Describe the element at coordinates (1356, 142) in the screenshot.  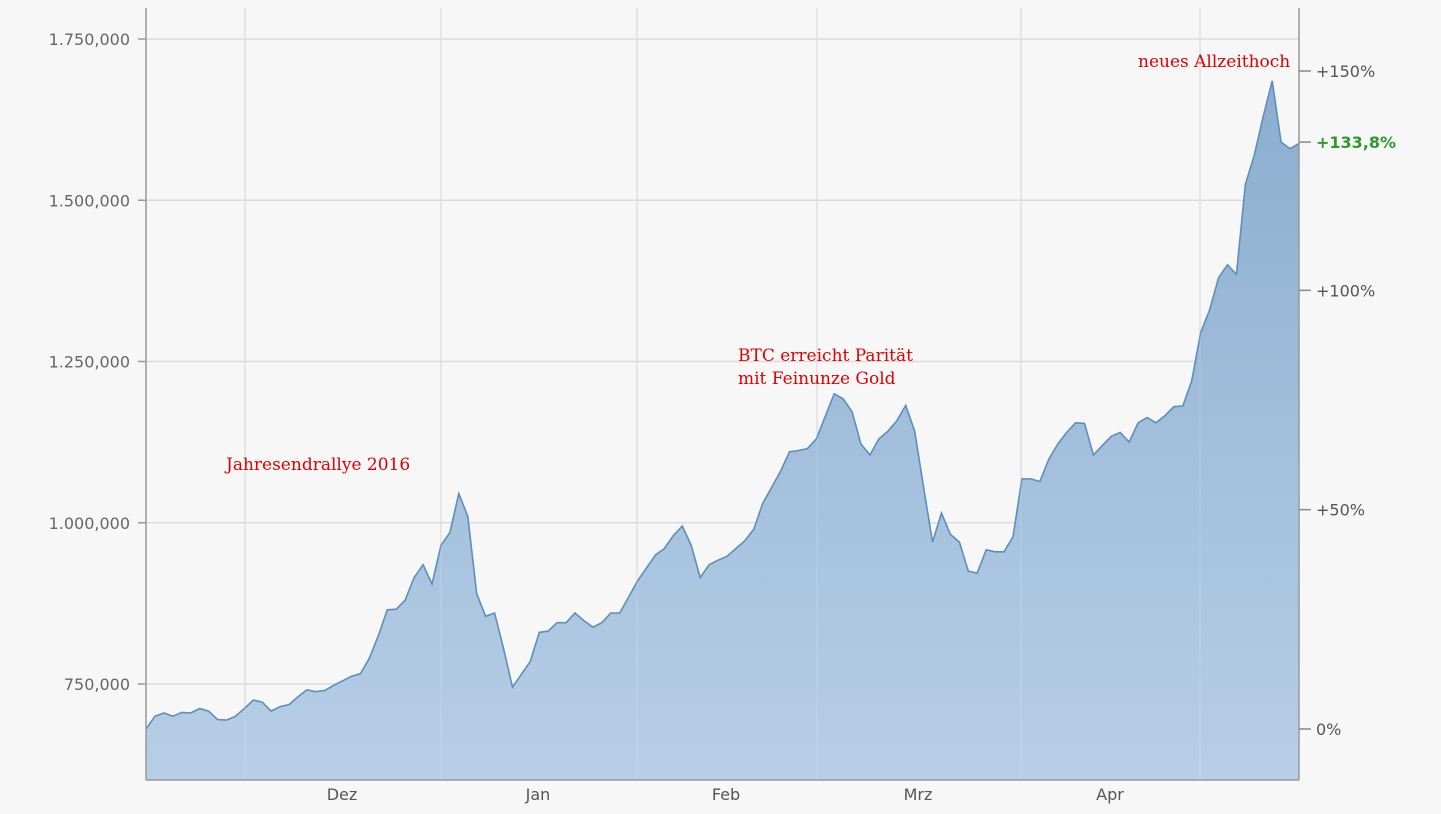
I see `current-value-label: +133,8%` at that location.